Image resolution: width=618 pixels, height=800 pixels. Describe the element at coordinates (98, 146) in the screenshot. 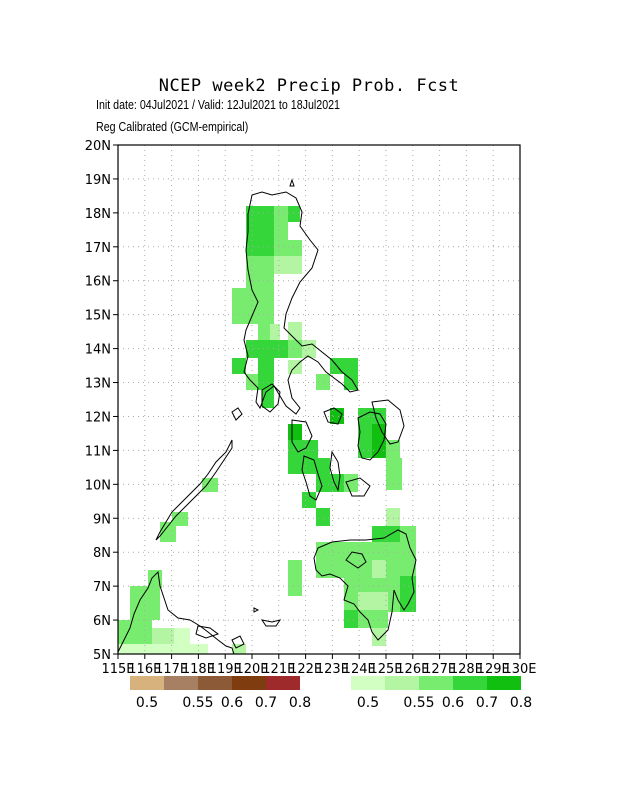

I see `lat-tick-label: 20N` at that location.